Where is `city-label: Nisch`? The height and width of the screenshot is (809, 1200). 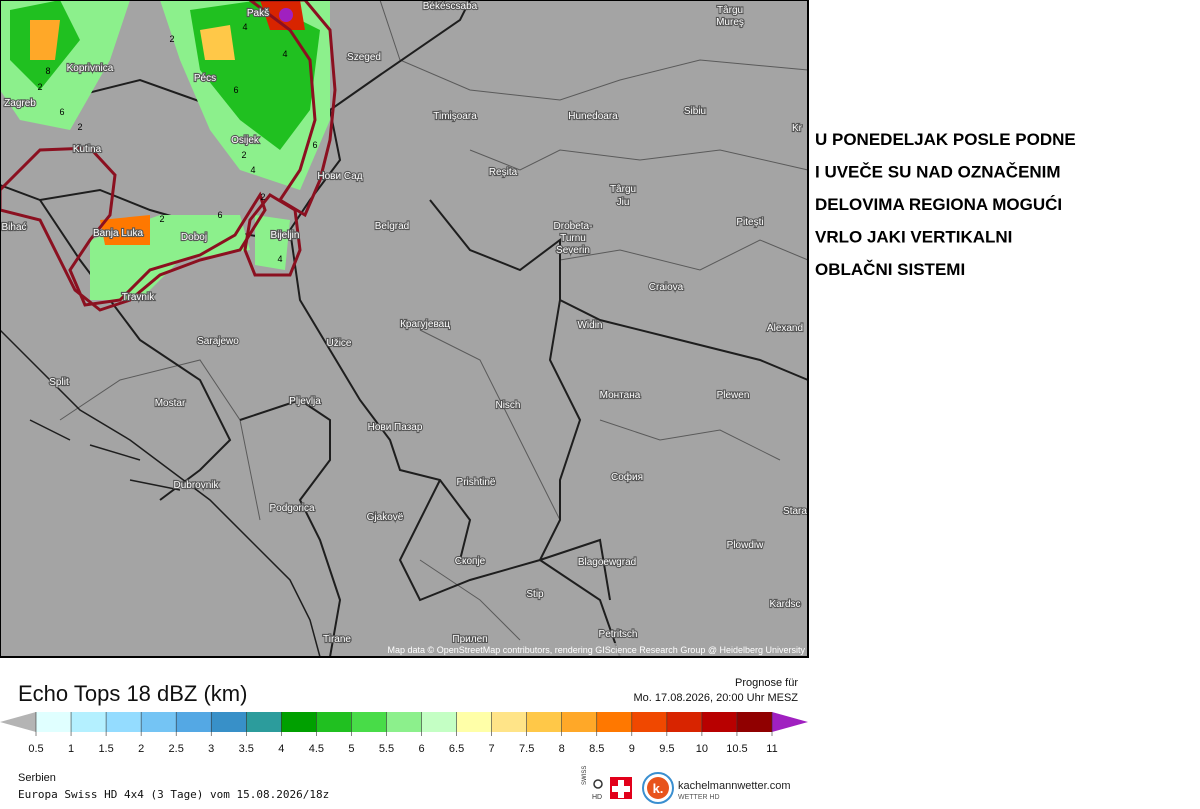
city-label: Nisch is located at coordinates (507, 405).